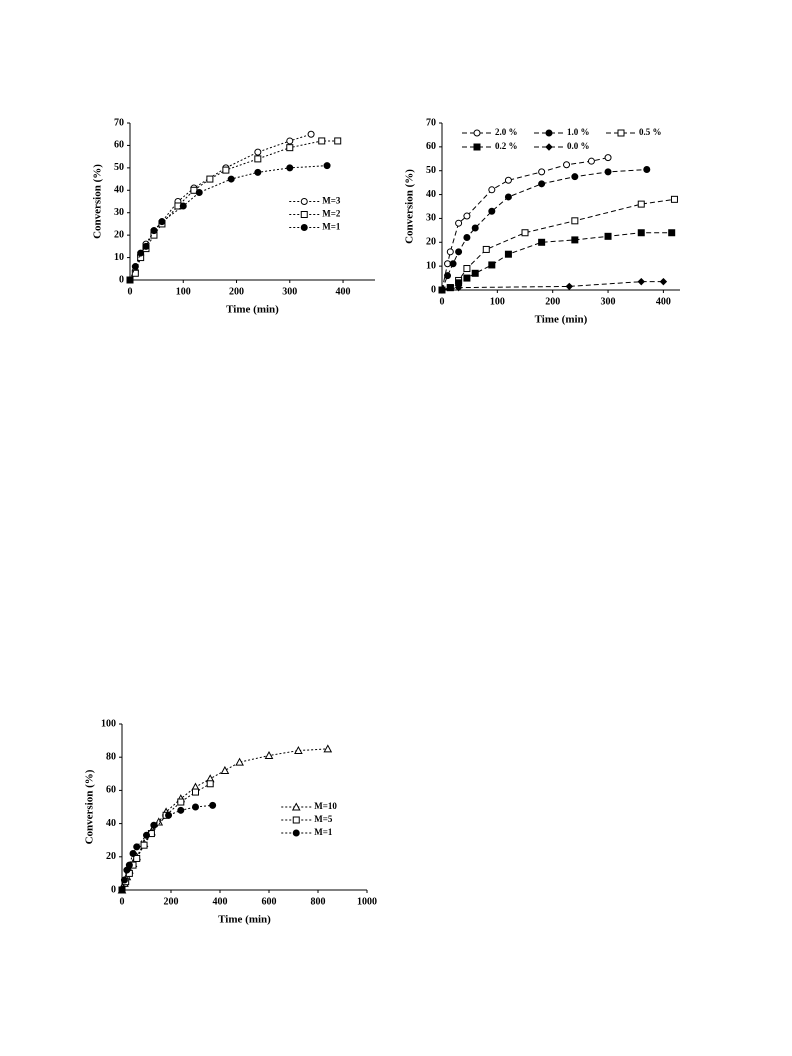  Describe the element at coordinates (252, 310) in the screenshot. I see `x-axis-label: Time (min)` at that location.